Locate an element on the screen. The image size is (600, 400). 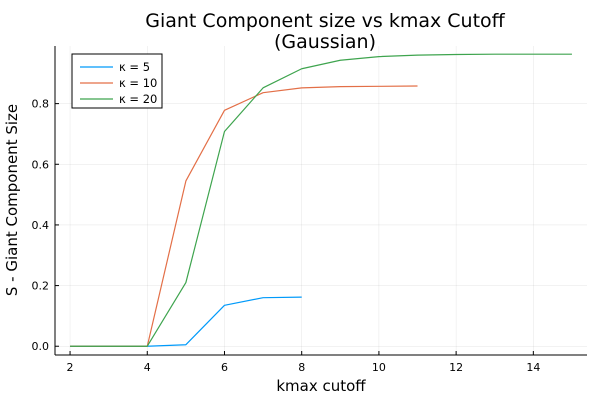
chart-title-line1: Giant Component size vs kmax Cutoff is located at coordinates (325, 21).